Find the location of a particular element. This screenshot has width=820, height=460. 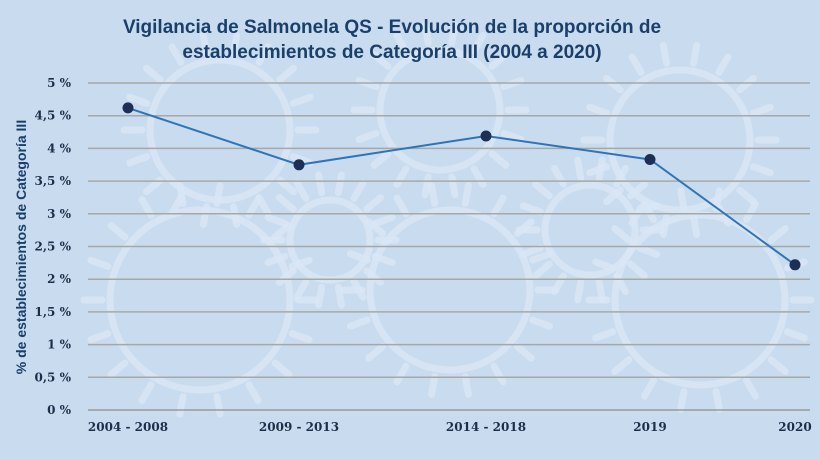

x-tick-label: 2014 - 2018 is located at coordinates (486, 427).